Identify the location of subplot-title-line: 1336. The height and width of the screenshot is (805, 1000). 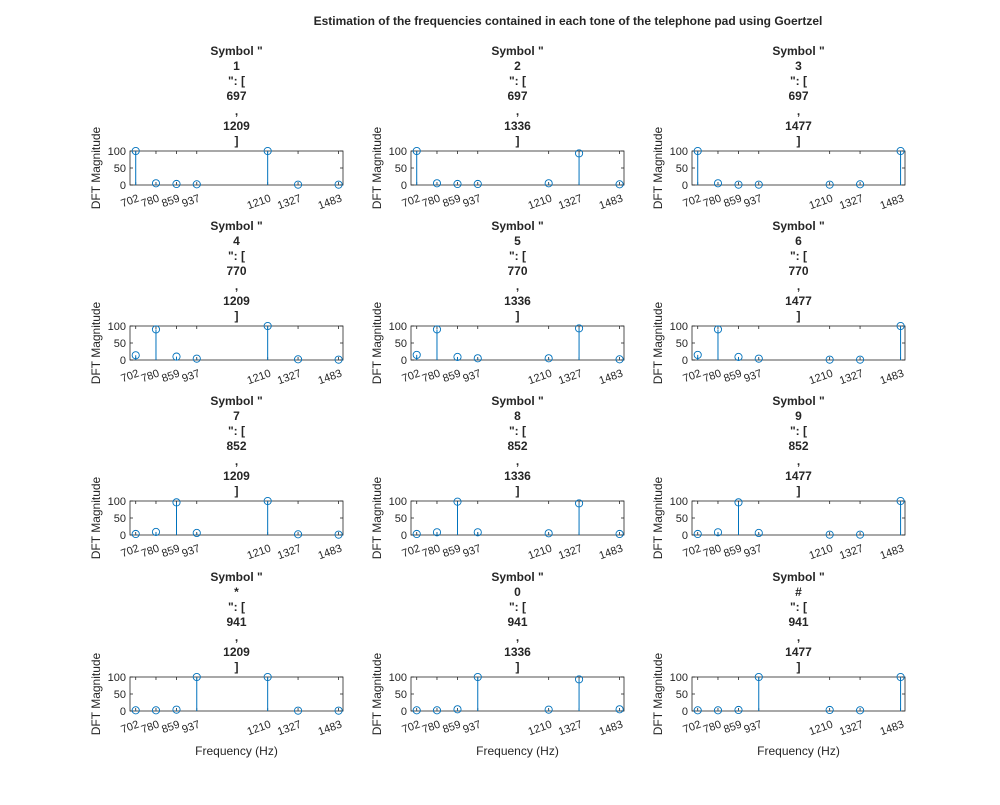
(517, 301).